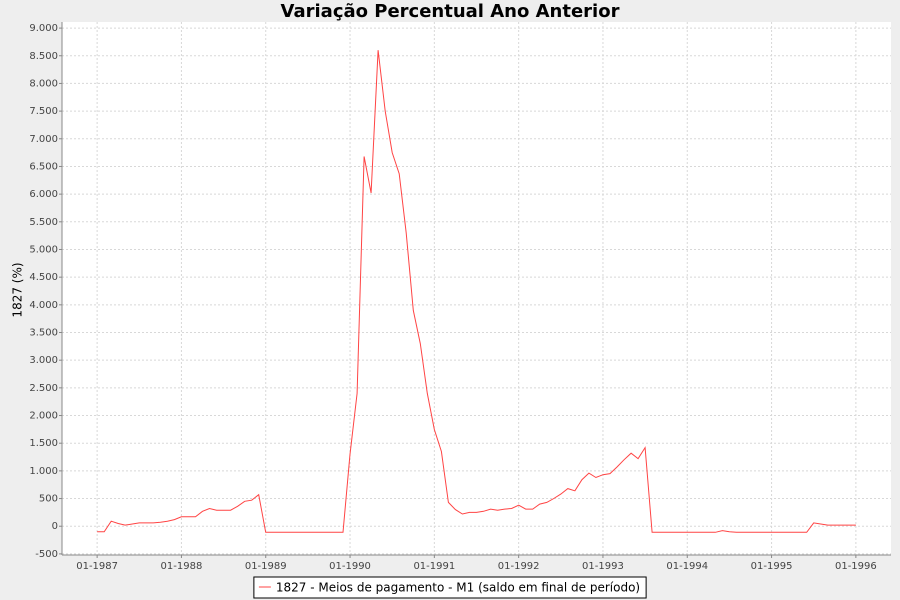 Image resolution: width=900 pixels, height=600 pixels. What do you see at coordinates (46, 554) in the screenshot?
I see `y-tick-label: -500` at bounding box center [46, 554].